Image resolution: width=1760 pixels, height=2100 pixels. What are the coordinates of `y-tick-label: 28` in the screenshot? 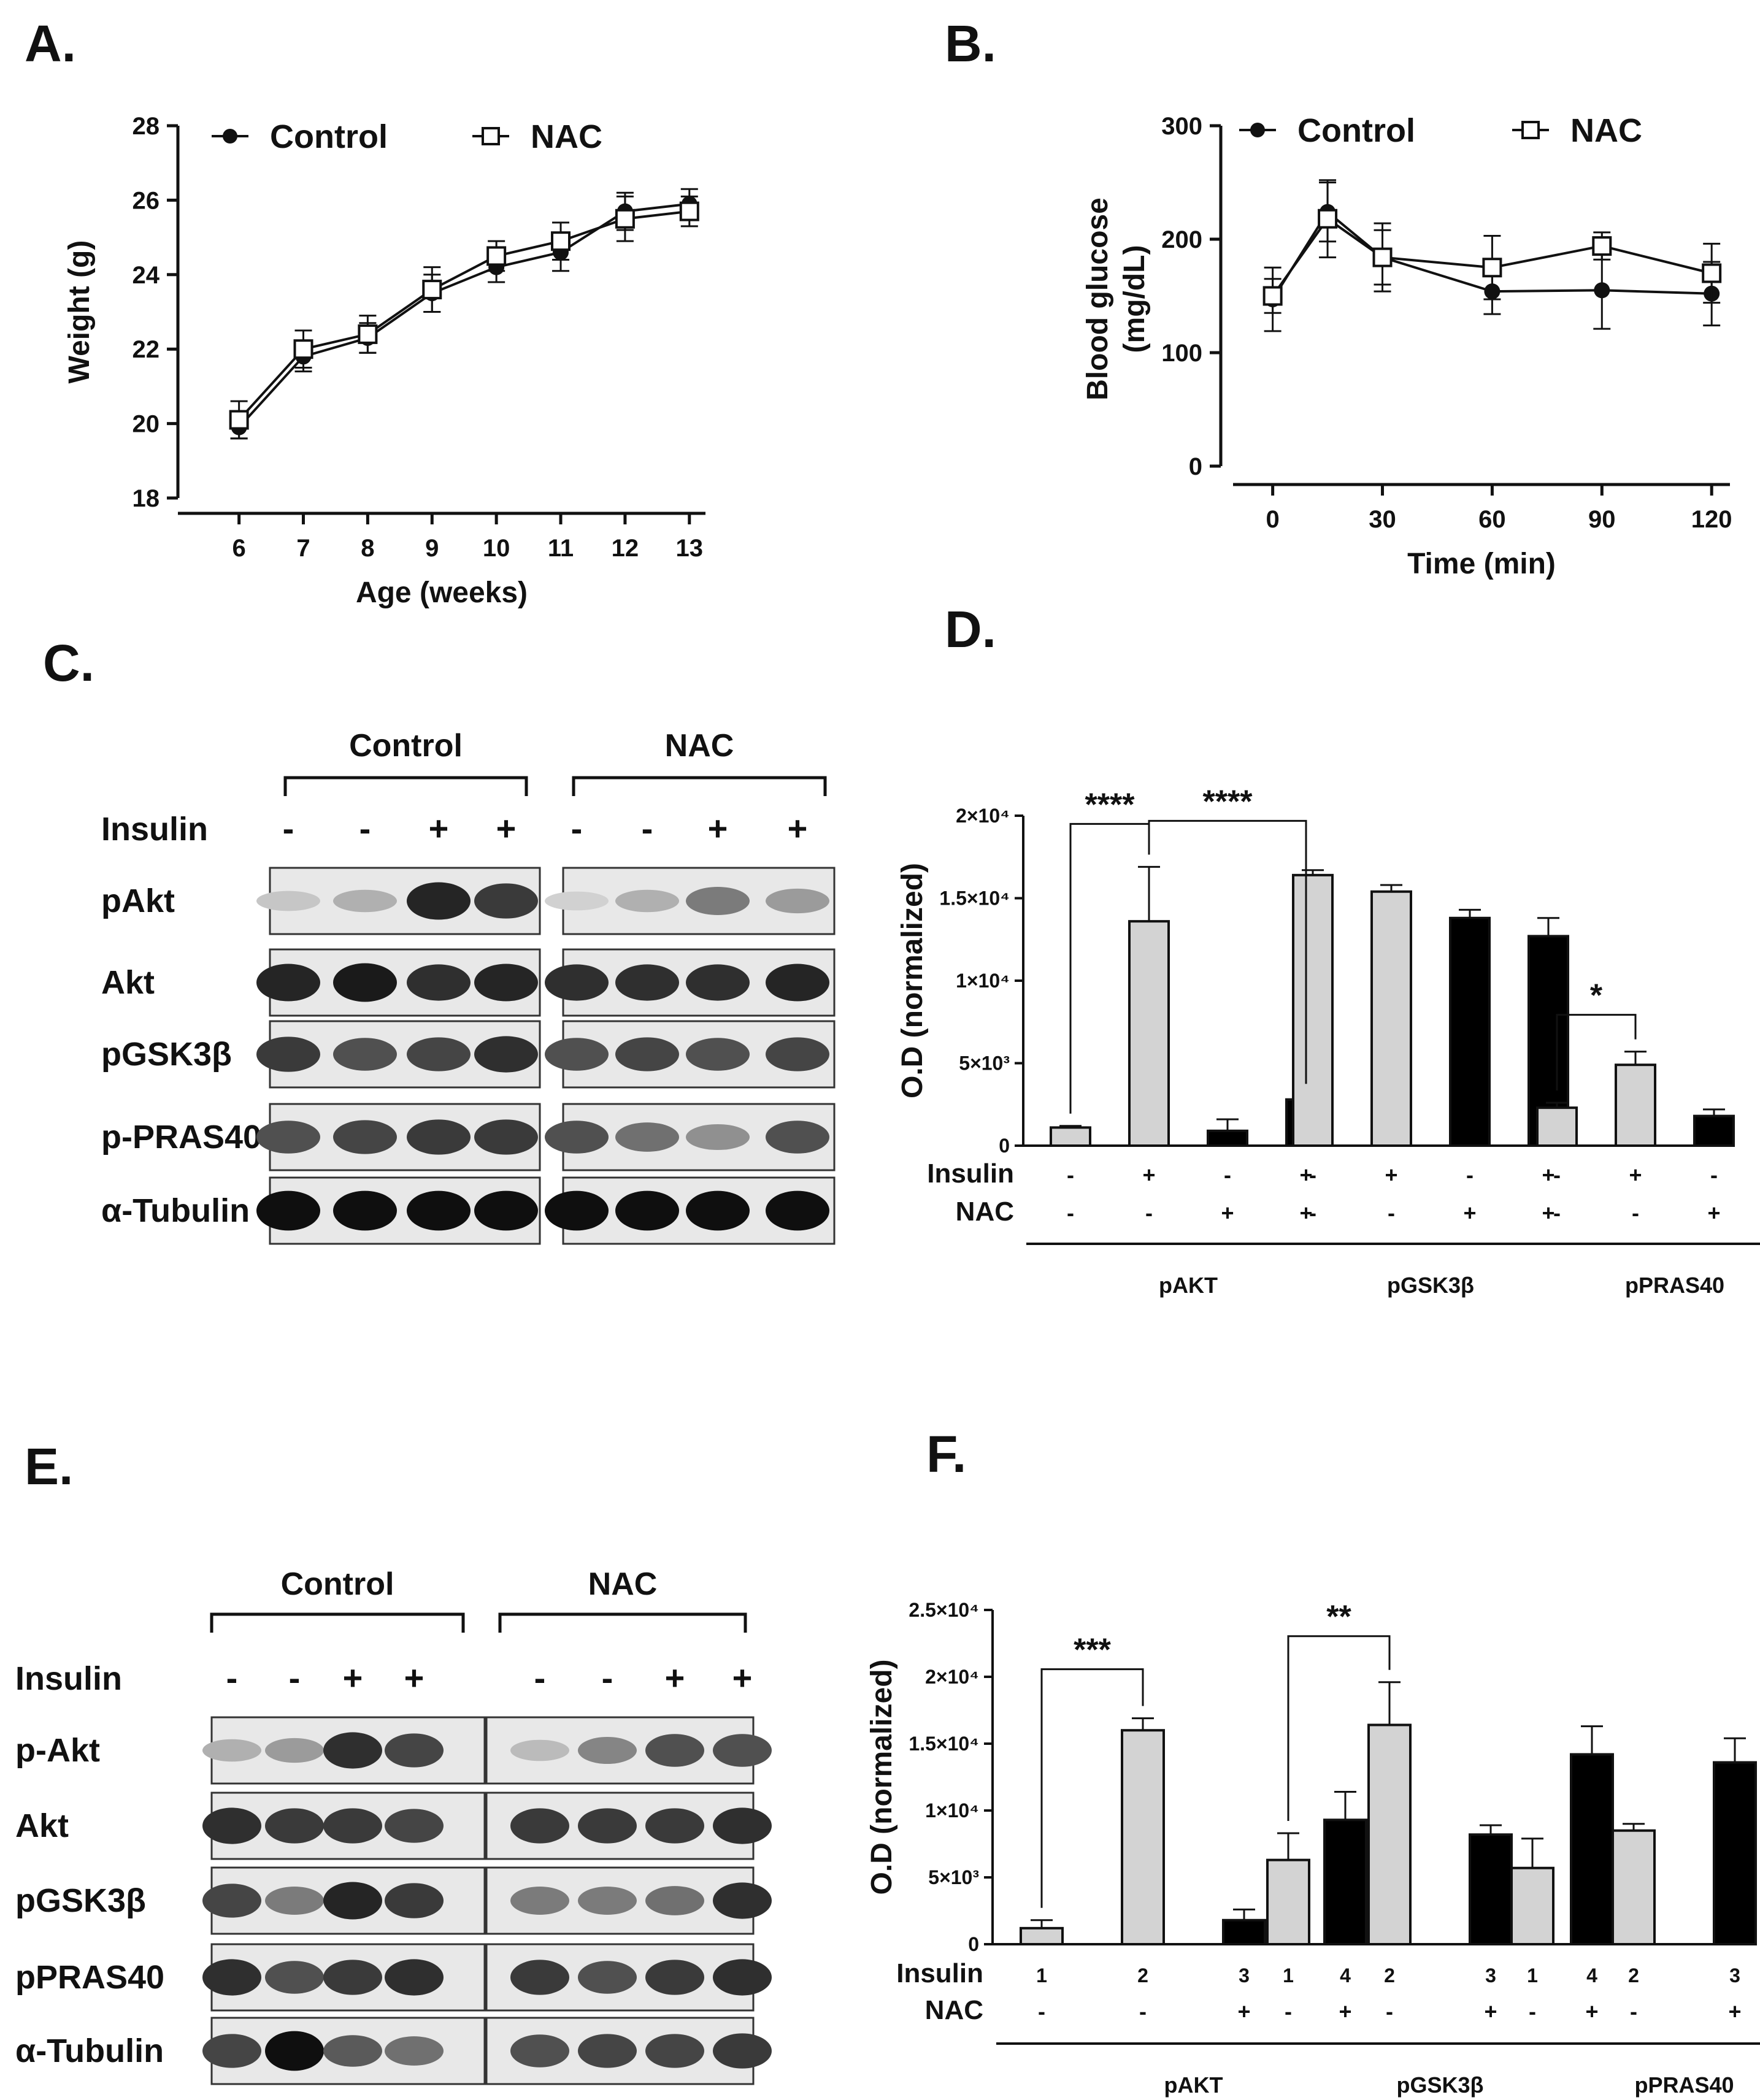 It's located at (146, 126).